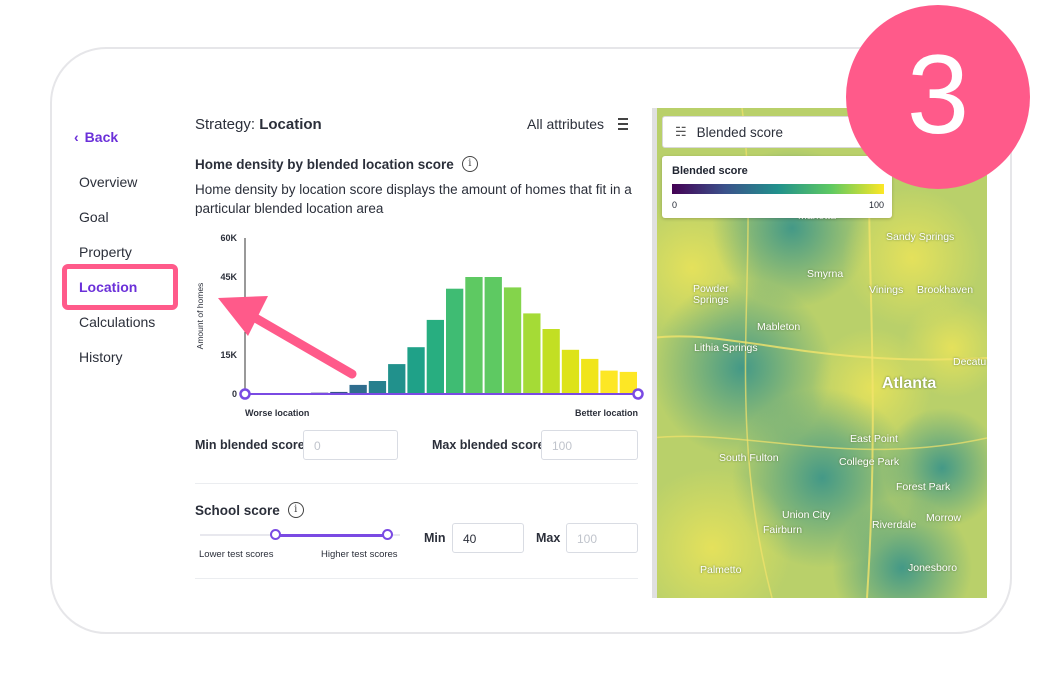 The height and width of the screenshot is (676, 1044). I want to click on legend-color-scale, so click(778, 189).